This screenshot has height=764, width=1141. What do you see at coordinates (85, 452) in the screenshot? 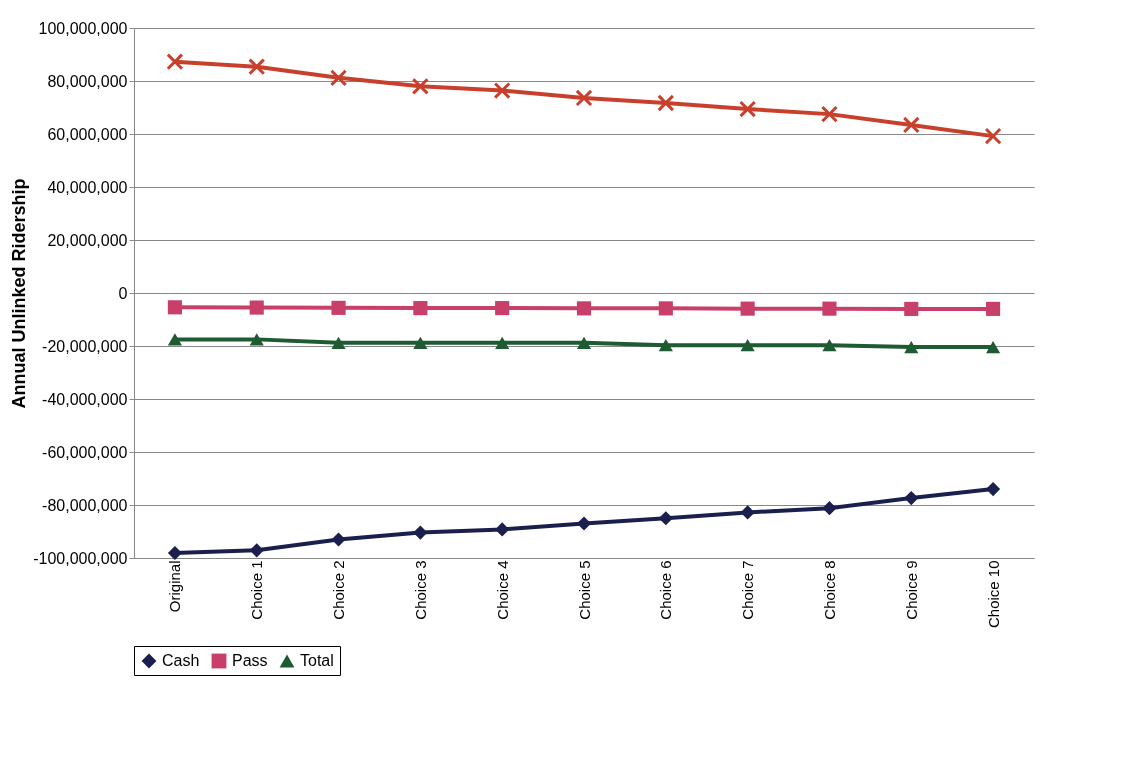
I see `y-tick-label: -60,000,000` at bounding box center [85, 452].